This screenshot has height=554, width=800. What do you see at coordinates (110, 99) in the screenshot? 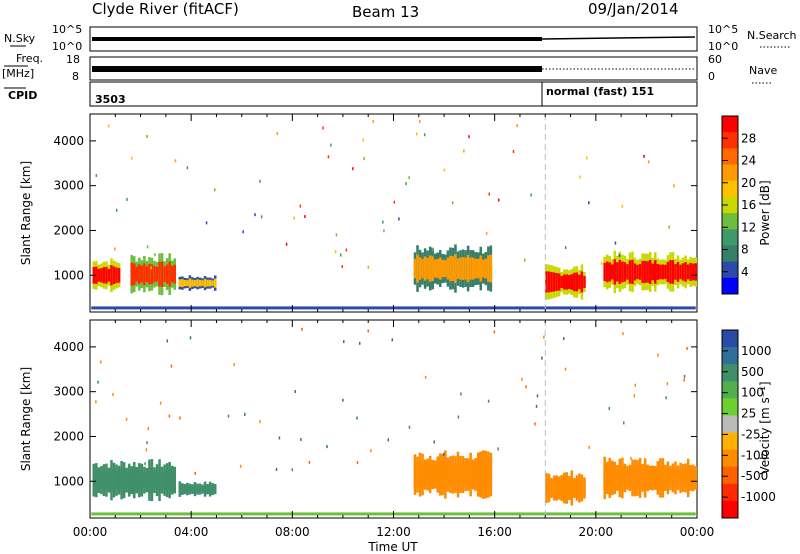
I see `cpid-segment-1: 3503` at bounding box center [110, 99].